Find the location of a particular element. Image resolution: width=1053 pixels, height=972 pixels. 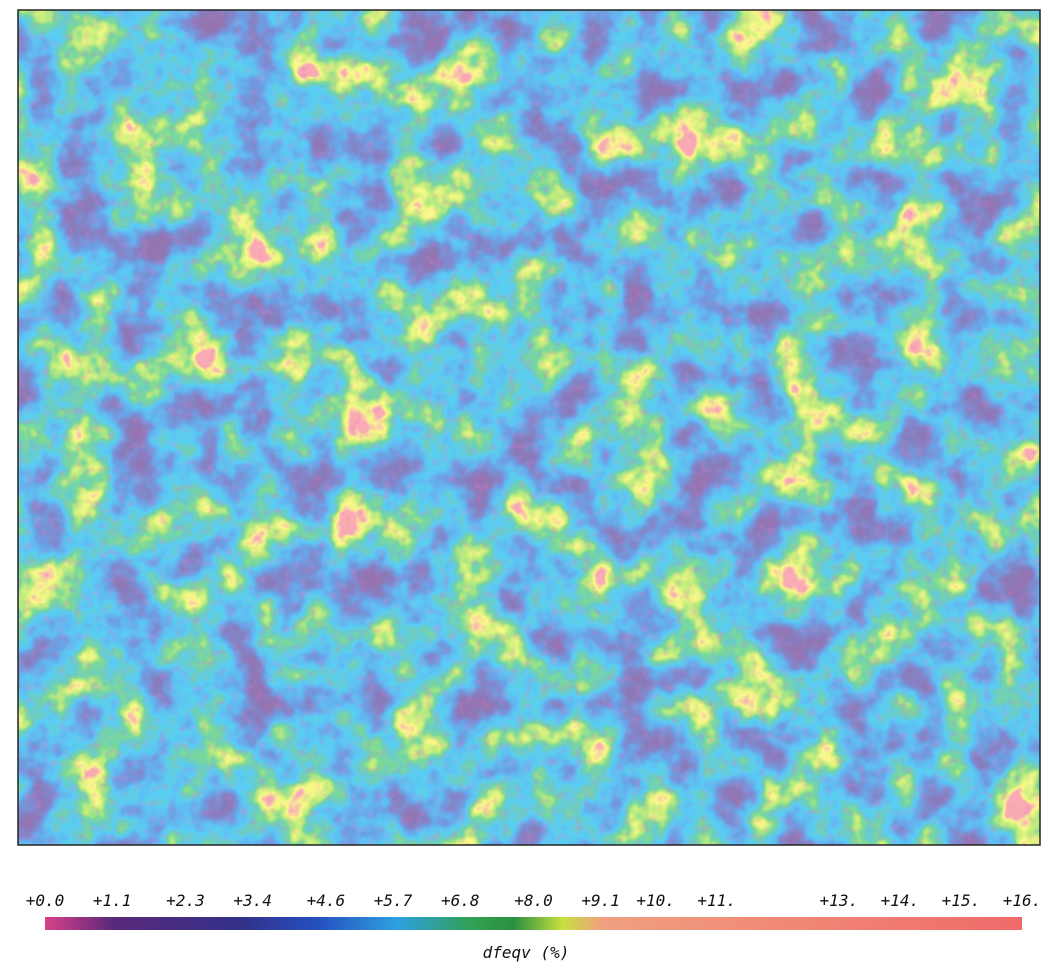

colorbar-tick-label: +16. is located at coordinates (1022, 900).